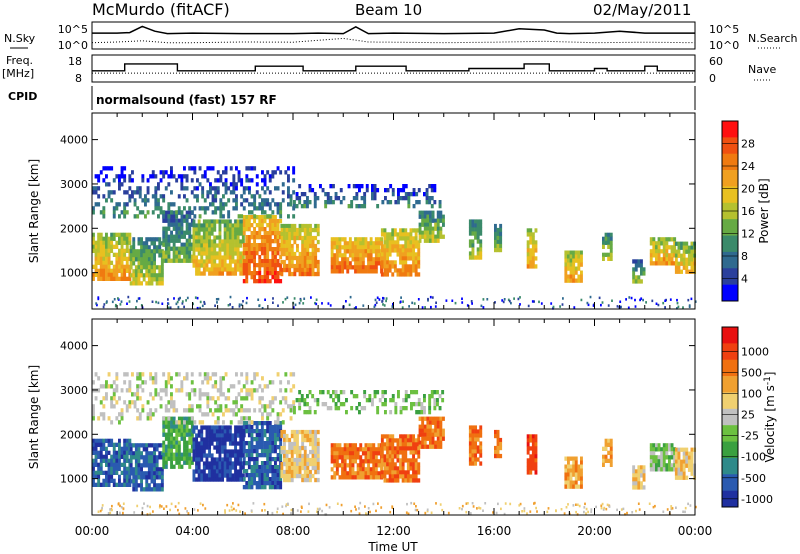  What do you see at coordinates (748, 189) in the screenshot?
I see `colorbar-tick-label: 20` at bounding box center [748, 189].